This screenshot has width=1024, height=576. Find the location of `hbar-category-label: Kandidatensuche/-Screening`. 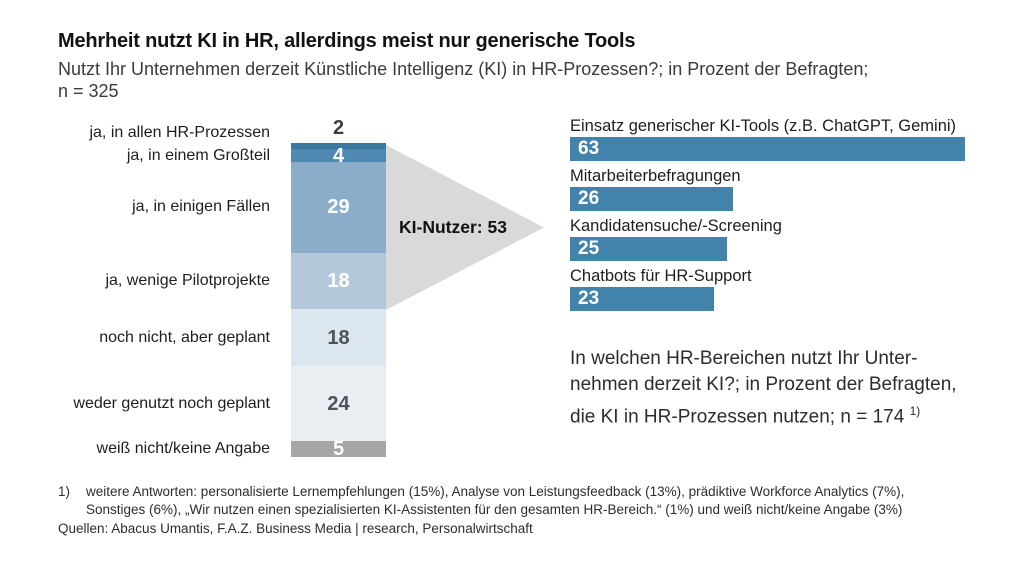

hbar-category-label: Kandidatensuche/-Screening is located at coordinates (676, 226).